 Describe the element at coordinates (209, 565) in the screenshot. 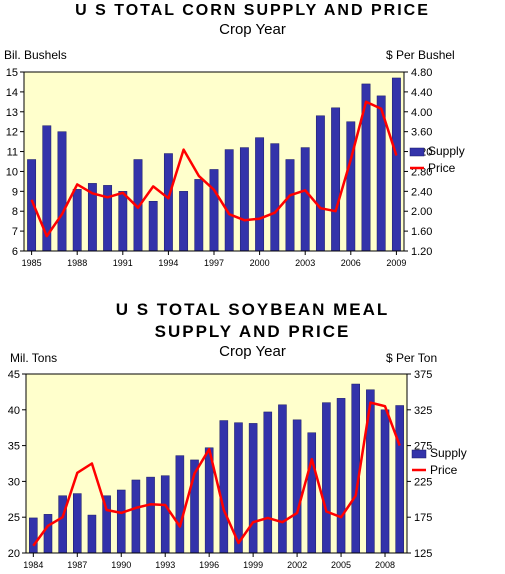

I see `x-tick-label: 1996` at that location.